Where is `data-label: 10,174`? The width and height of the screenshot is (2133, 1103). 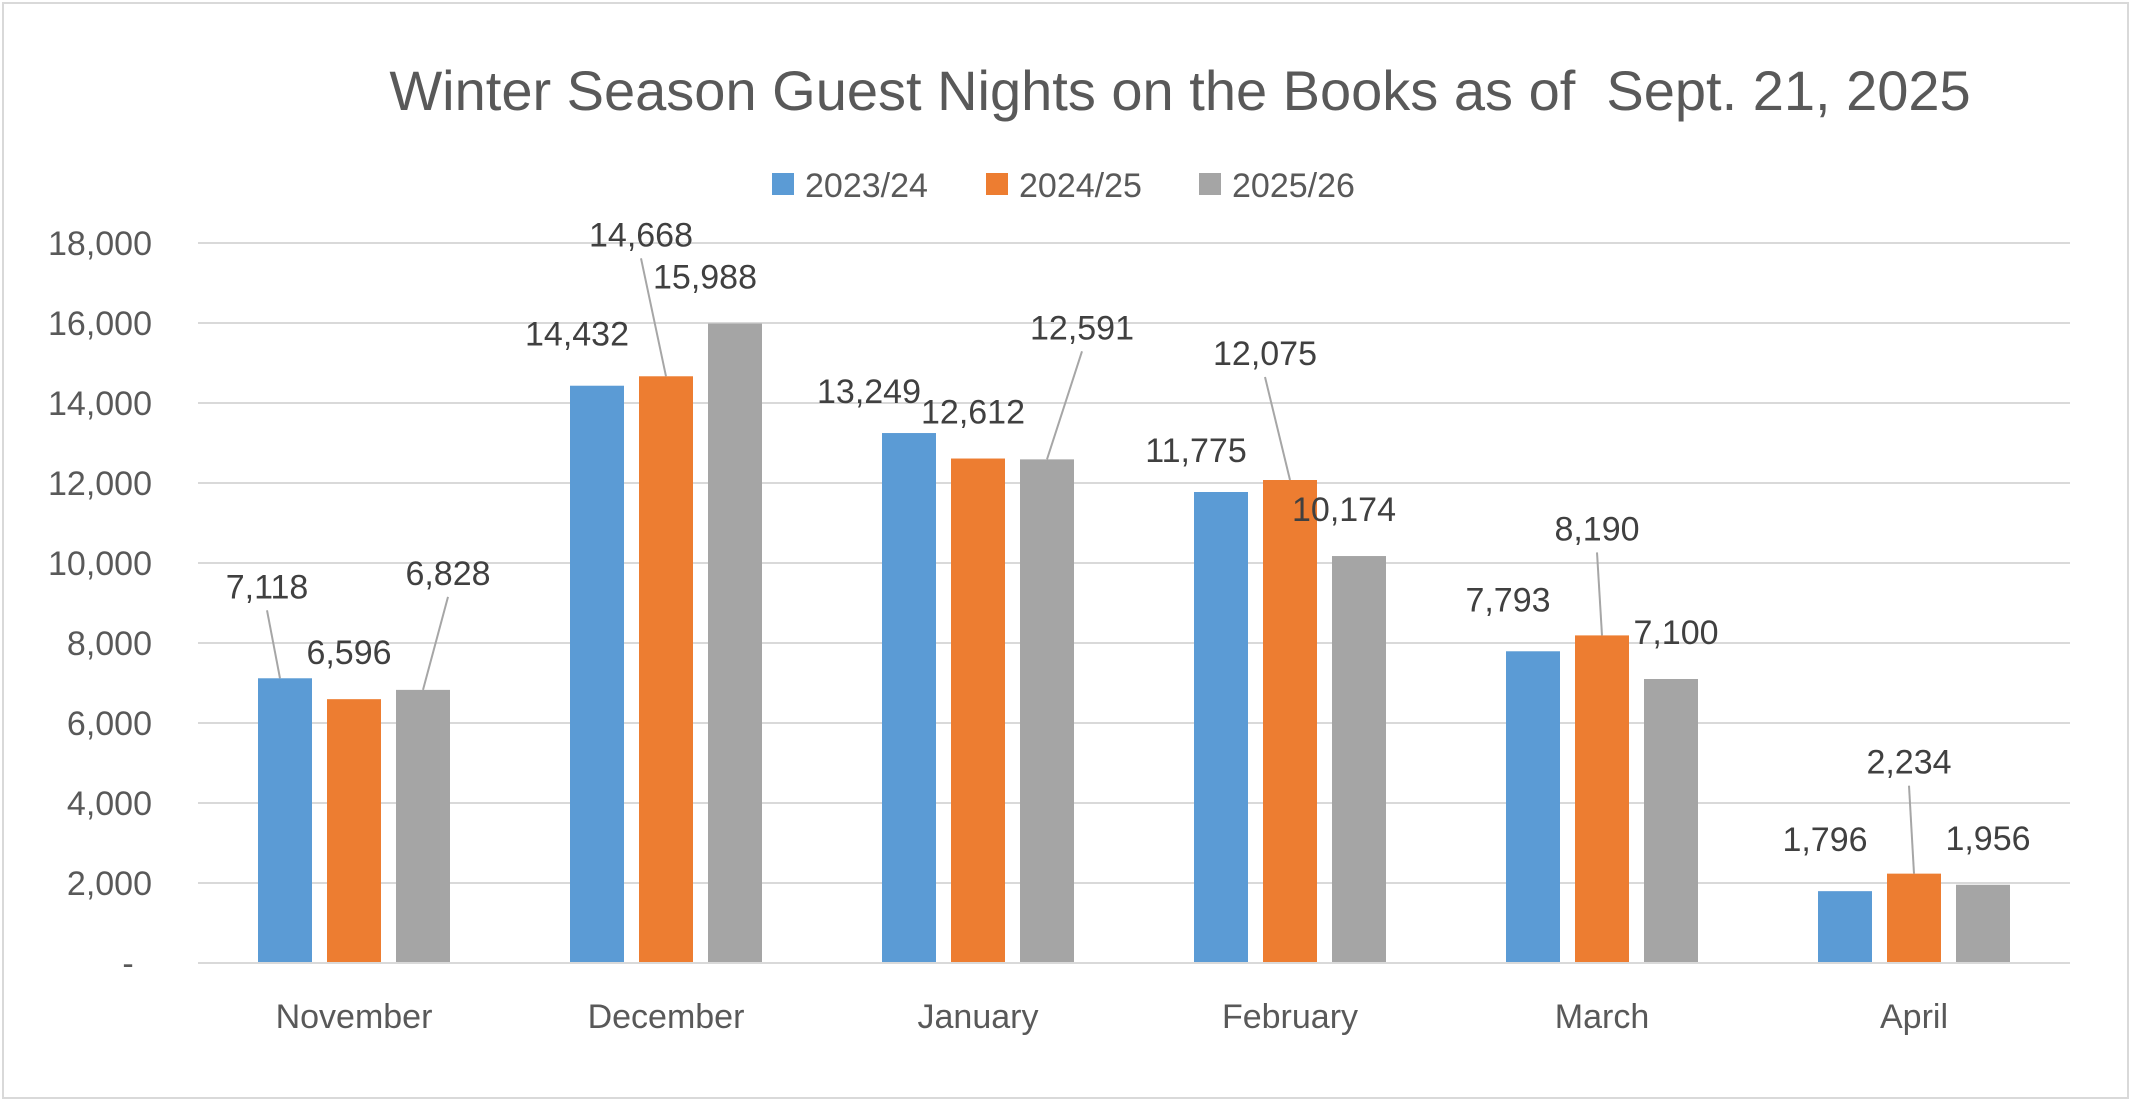
data-label: 10,174 is located at coordinates (1344, 510).